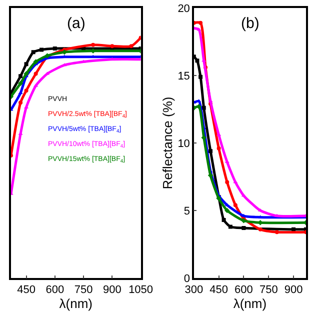 This screenshot has width=320, height=320. I want to click on y-tick-label: 10, so click(184, 144).